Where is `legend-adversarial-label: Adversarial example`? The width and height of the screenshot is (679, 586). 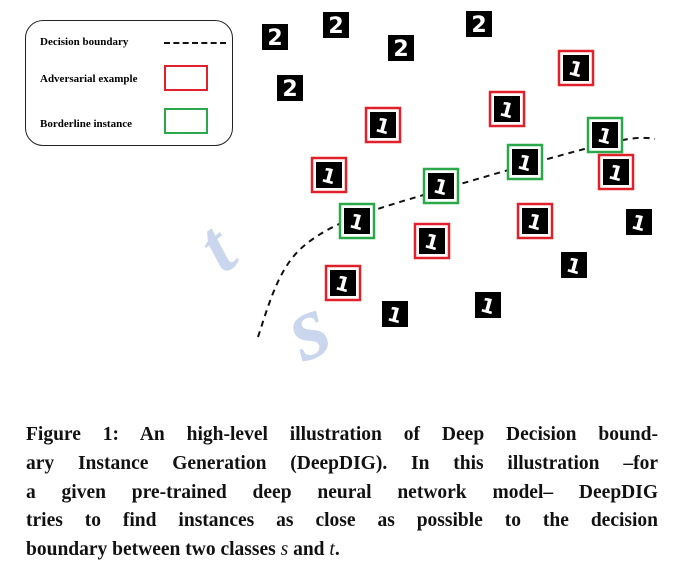
legend-adversarial-label: Adversarial example is located at coordinates (89, 79).